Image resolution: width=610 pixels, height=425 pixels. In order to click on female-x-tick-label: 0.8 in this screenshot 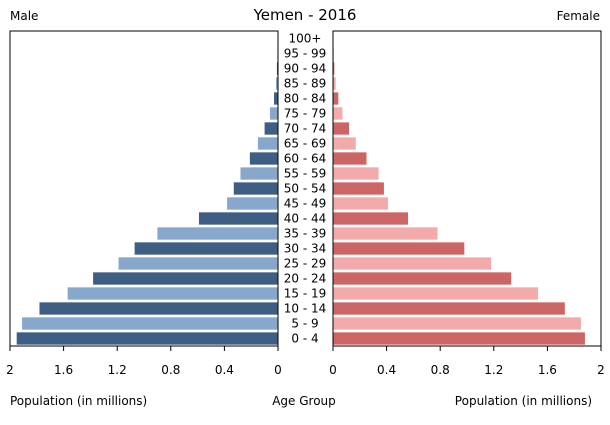, I will do `click(440, 370)`.